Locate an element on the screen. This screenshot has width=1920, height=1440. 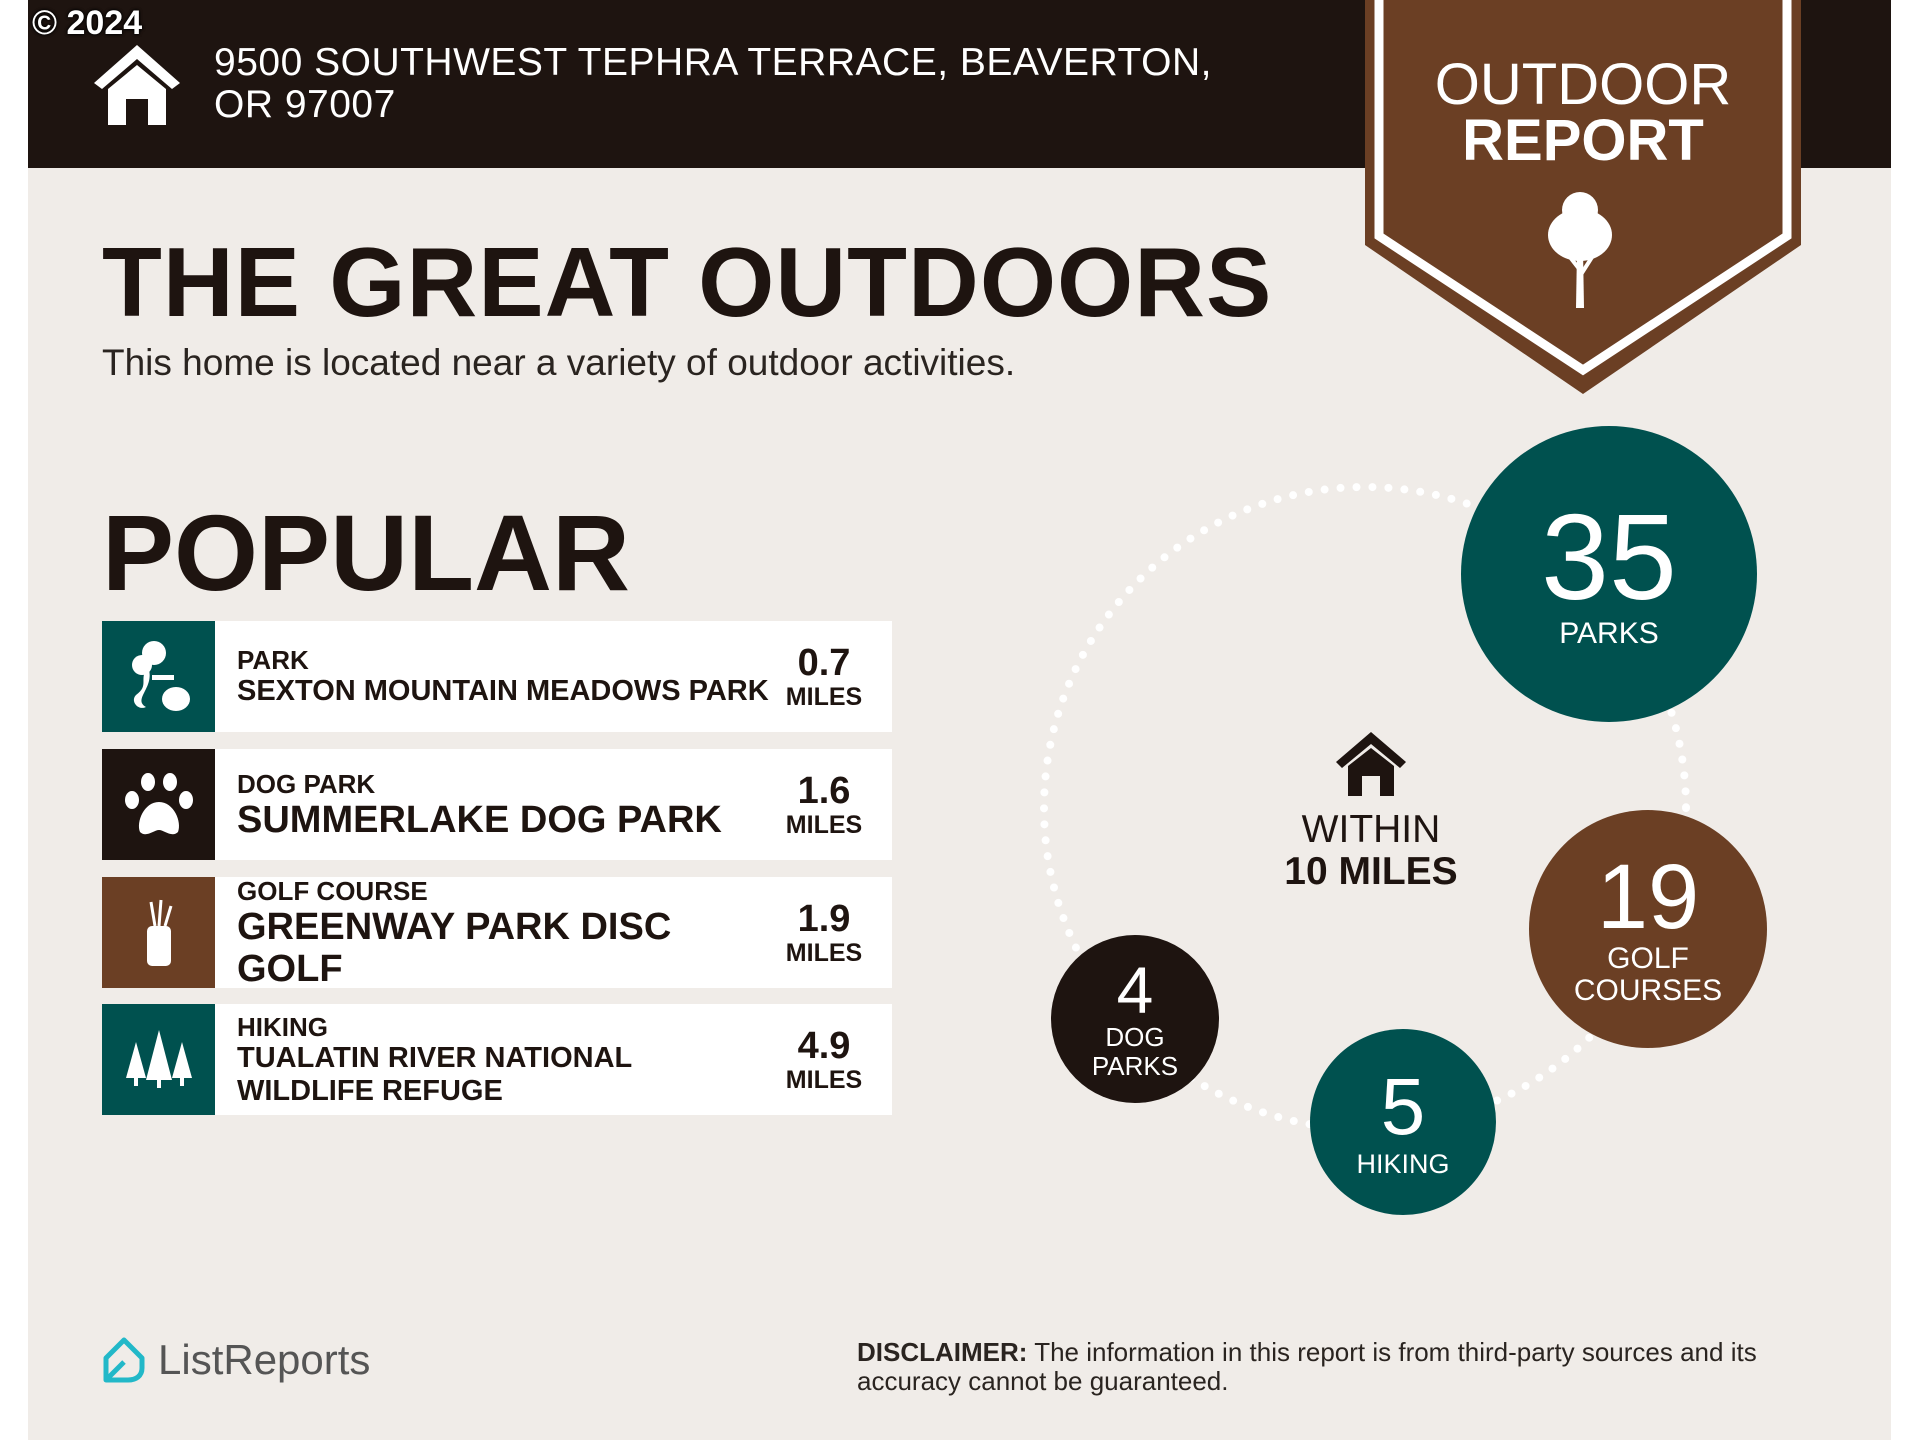
count-label: PARKS is located at coordinates (1609, 633).